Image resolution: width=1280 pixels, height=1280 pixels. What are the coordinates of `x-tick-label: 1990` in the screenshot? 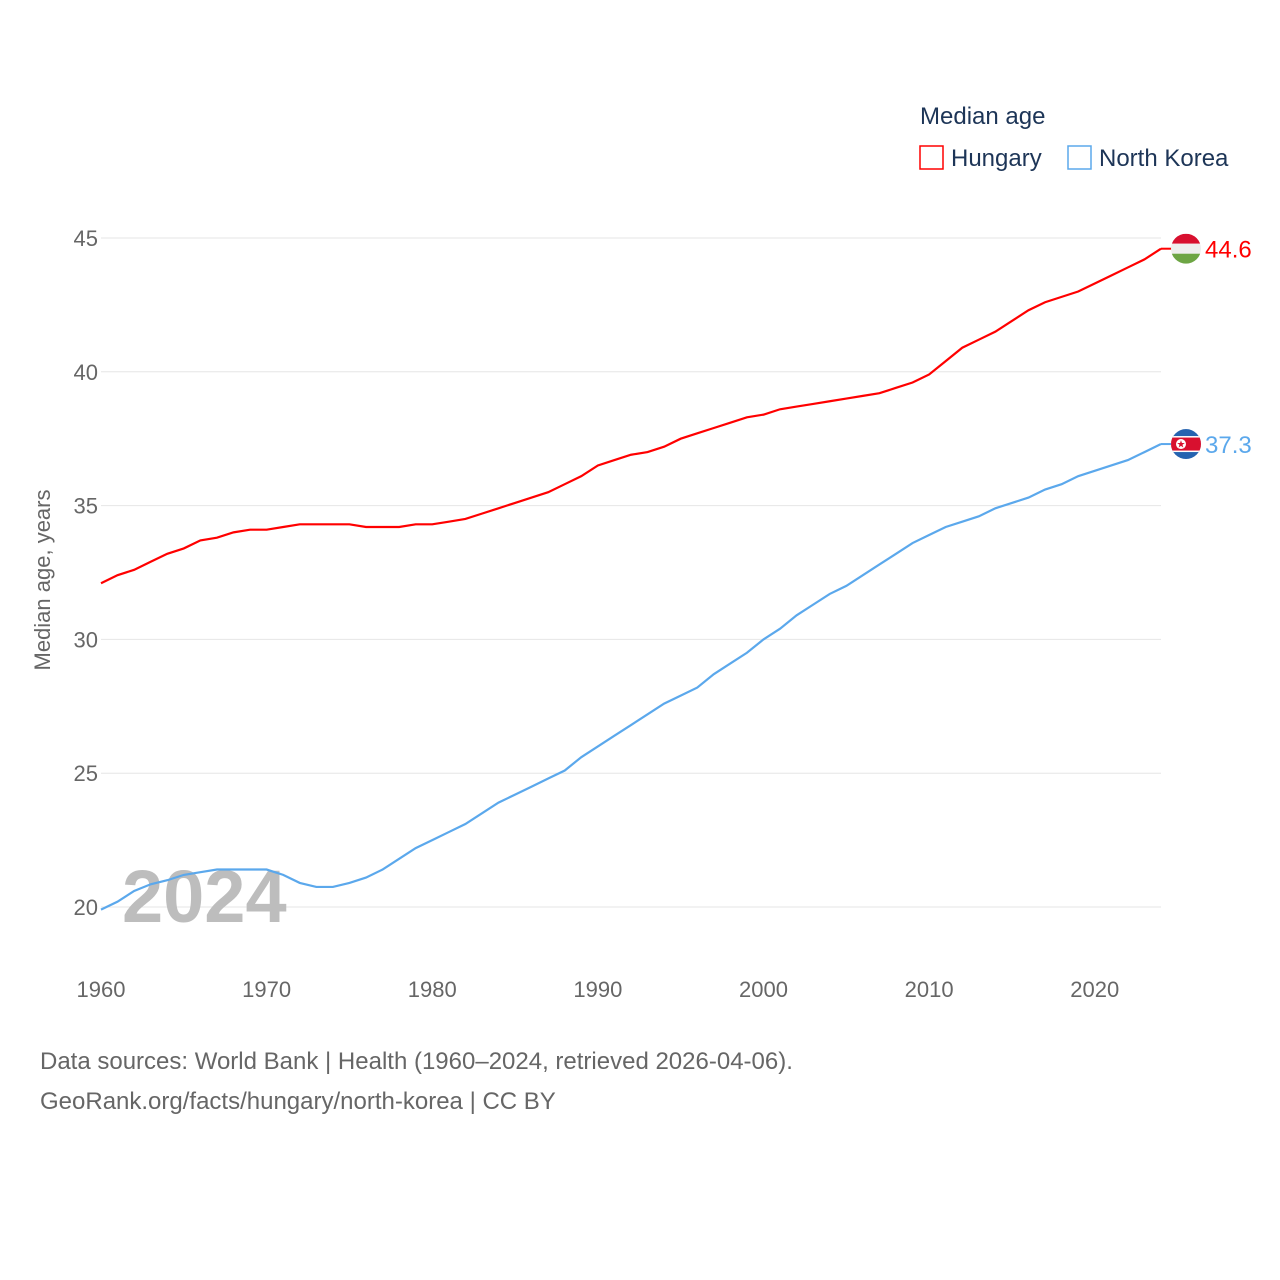 It's located at (597, 989).